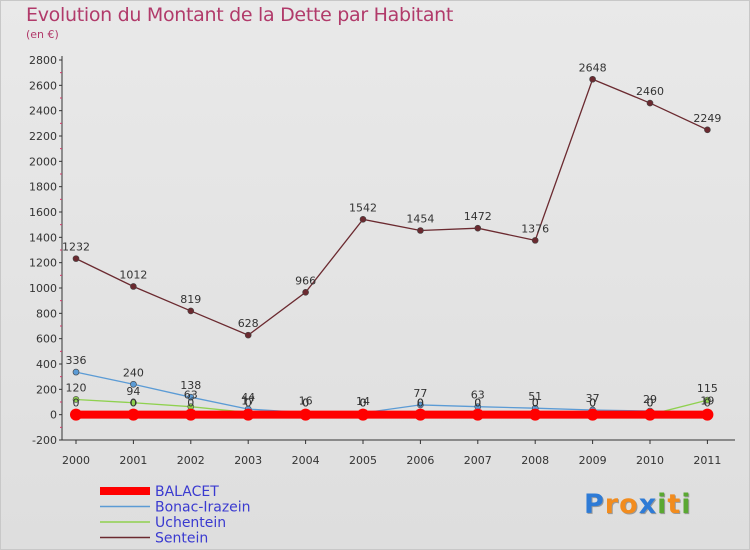  I want to click on data-label-sentein: 1472, so click(478, 216).